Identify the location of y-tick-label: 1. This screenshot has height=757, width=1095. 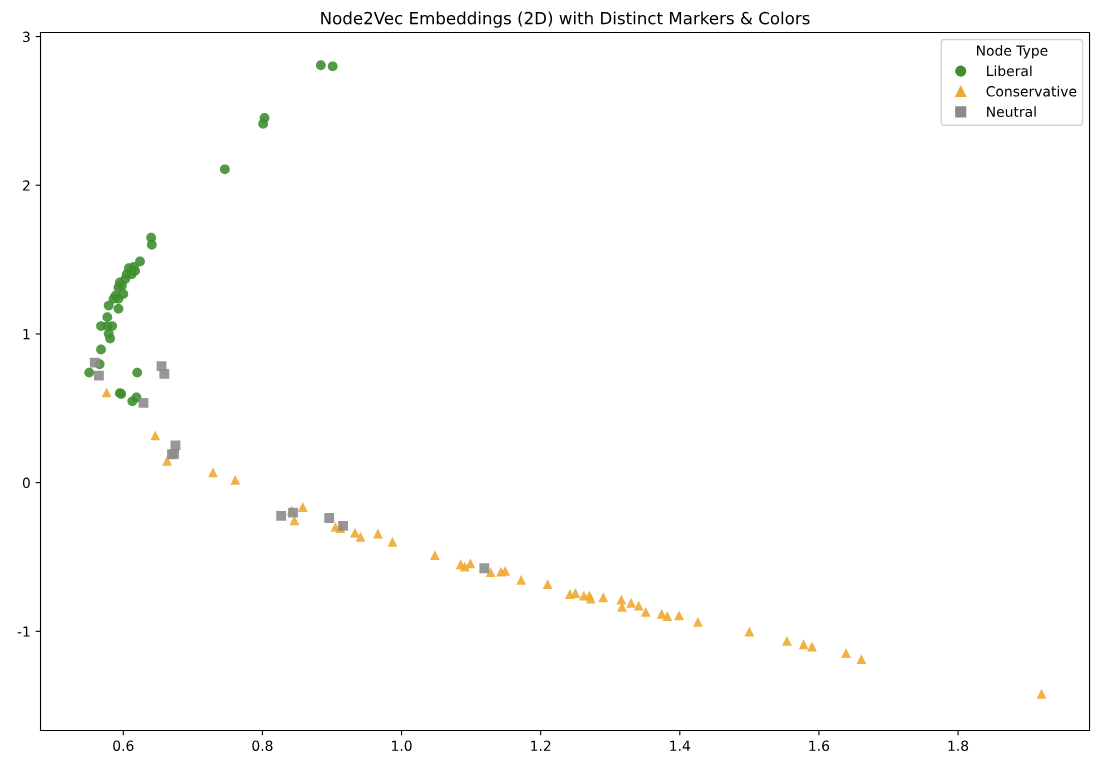
(26, 334).